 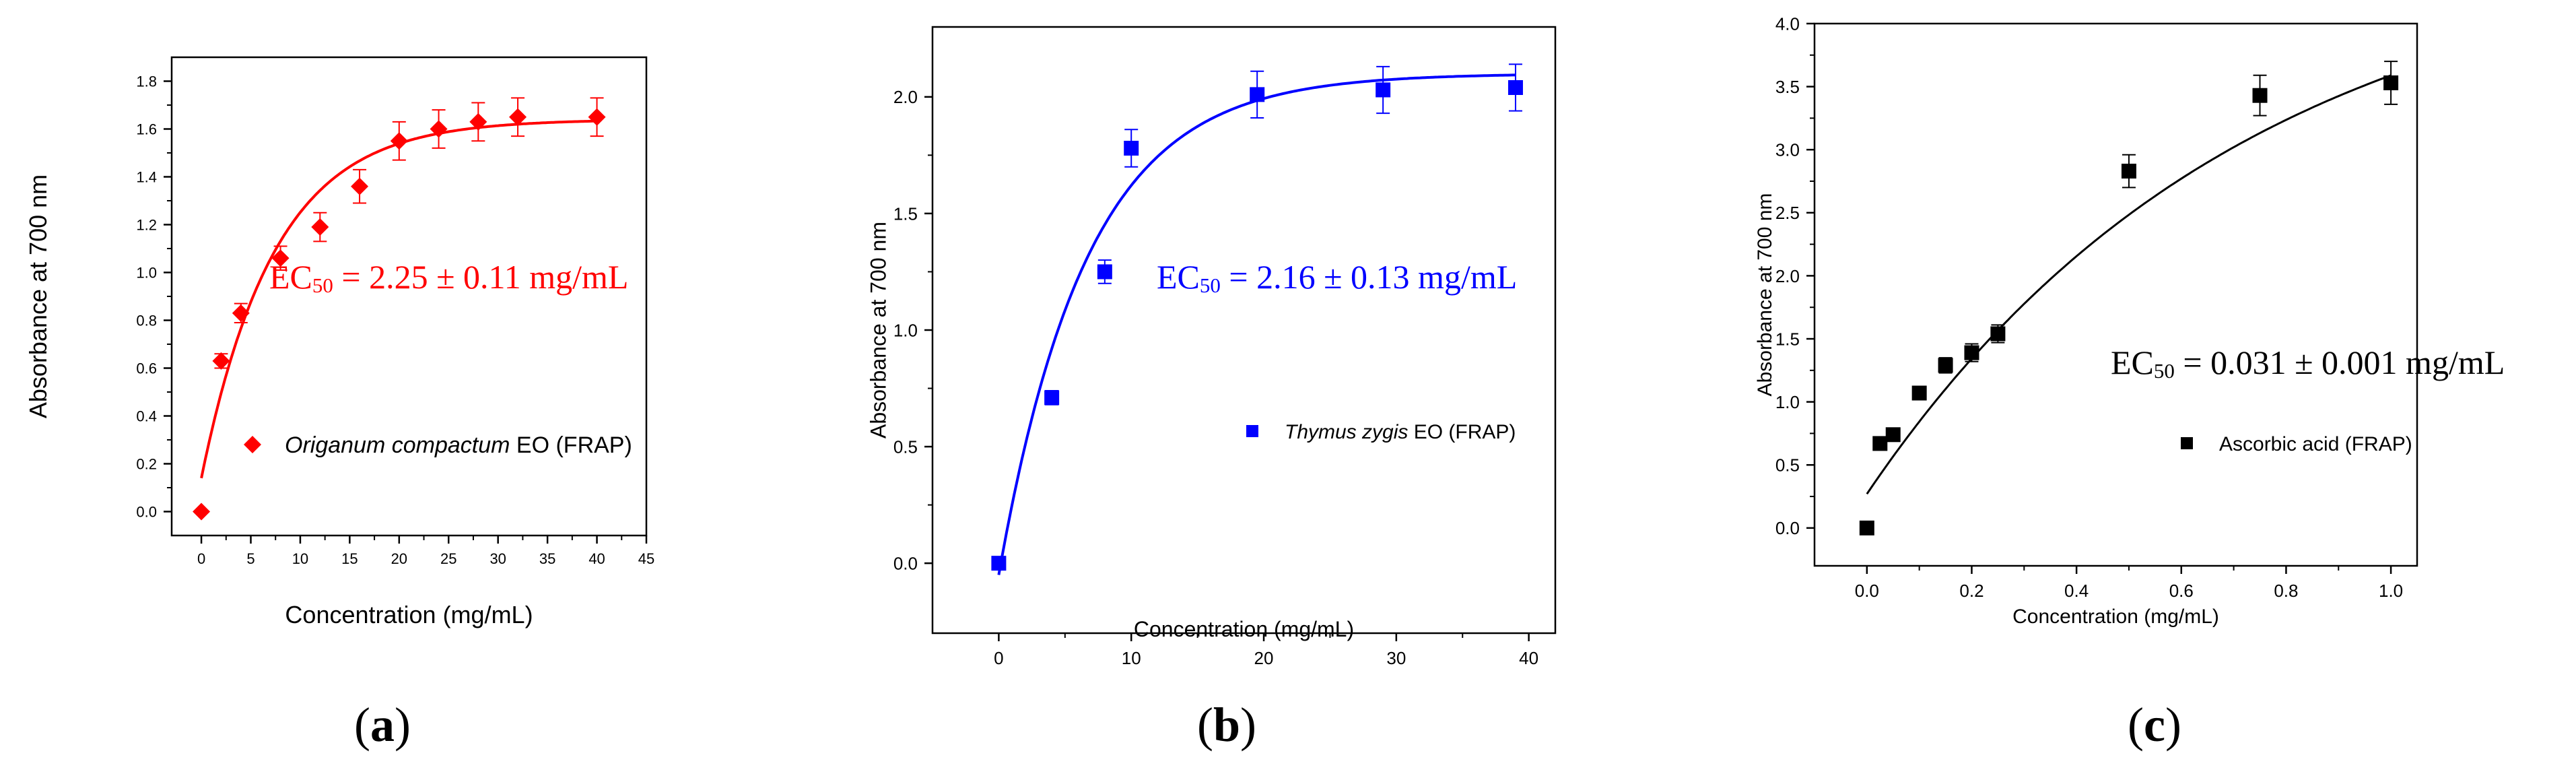 What do you see at coordinates (999, 658) in the screenshot?
I see `panel-b-x-tick-label: 0` at bounding box center [999, 658].